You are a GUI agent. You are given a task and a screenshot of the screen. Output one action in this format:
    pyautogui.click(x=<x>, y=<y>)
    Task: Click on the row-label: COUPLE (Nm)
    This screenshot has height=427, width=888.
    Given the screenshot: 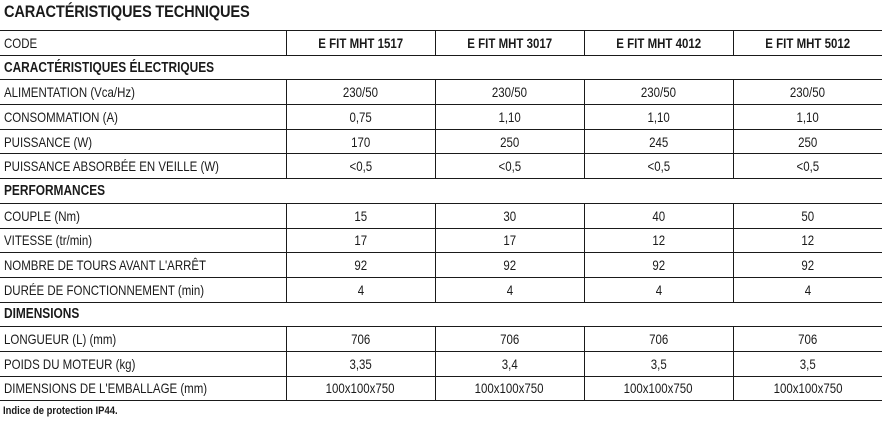 What is the action you would take?
    pyautogui.click(x=143, y=216)
    